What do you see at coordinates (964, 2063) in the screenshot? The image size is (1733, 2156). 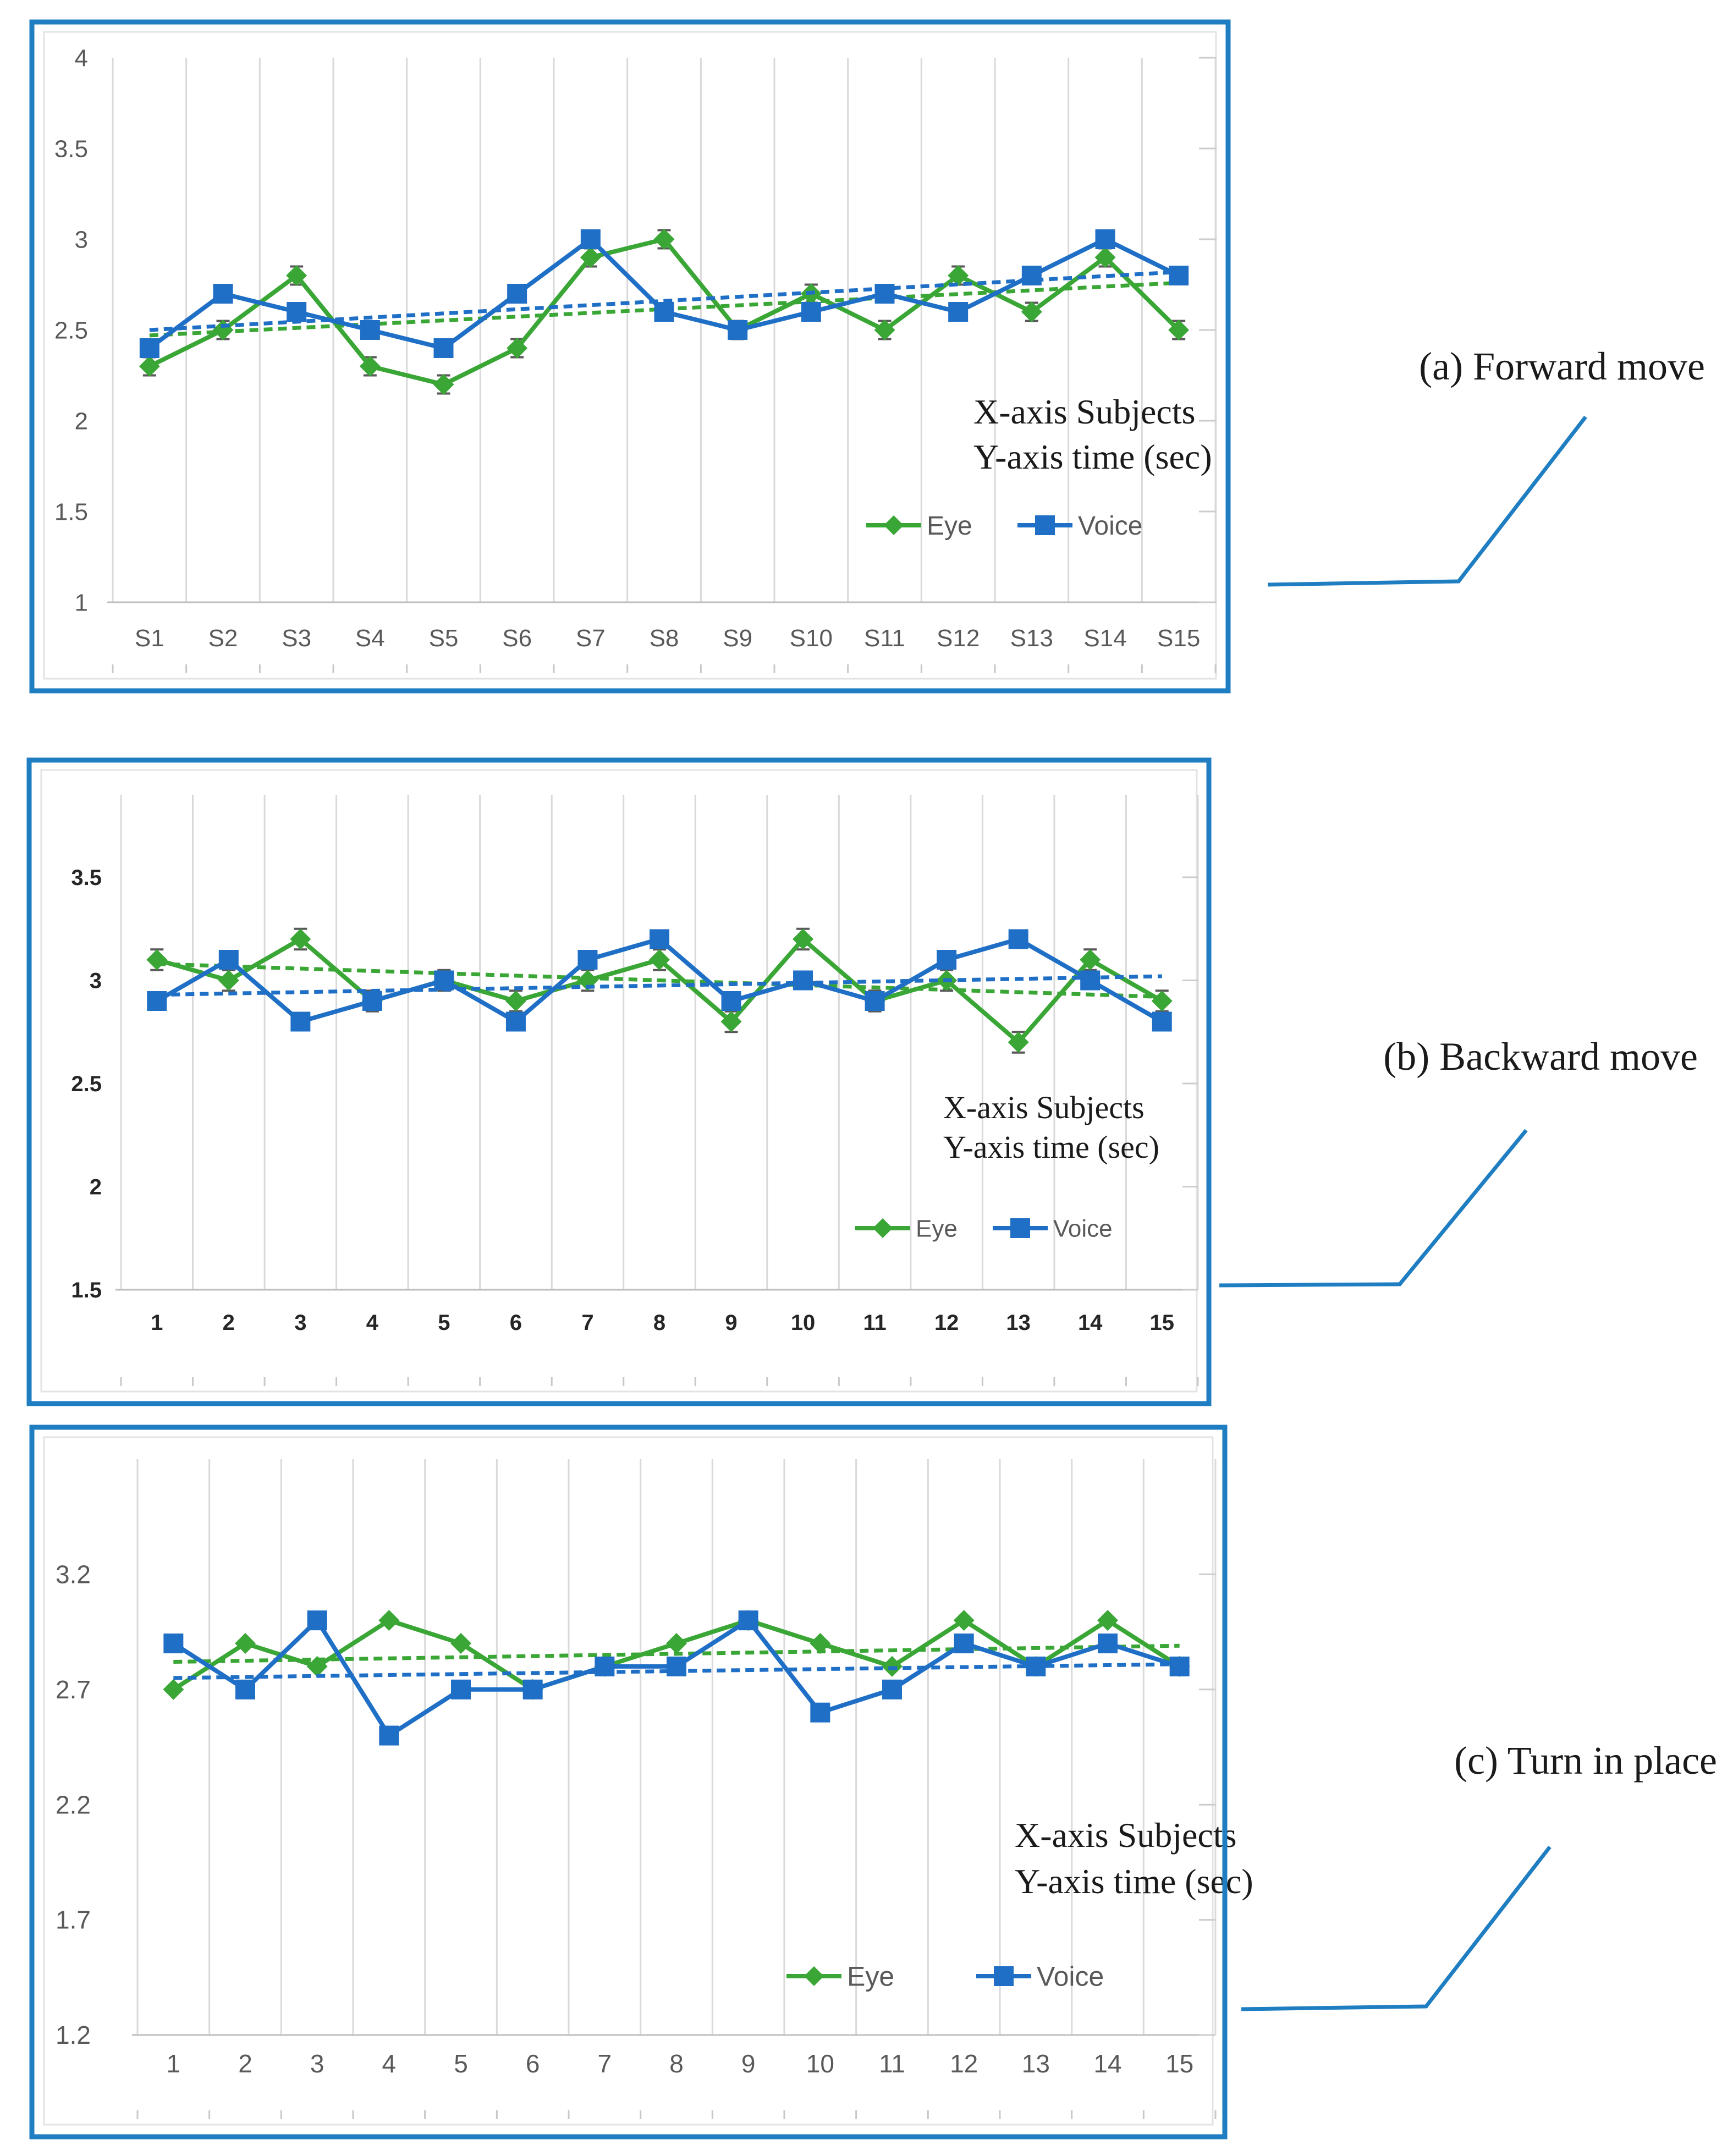 I see `x-tick-label: 12` at bounding box center [964, 2063].